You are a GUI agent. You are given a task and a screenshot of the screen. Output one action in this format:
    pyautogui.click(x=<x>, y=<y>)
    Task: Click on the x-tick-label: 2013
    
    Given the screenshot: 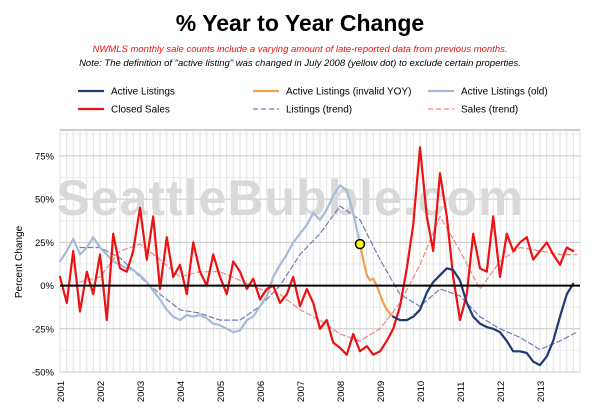 What is the action you would take?
    pyautogui.click(x=541, y=391)
    